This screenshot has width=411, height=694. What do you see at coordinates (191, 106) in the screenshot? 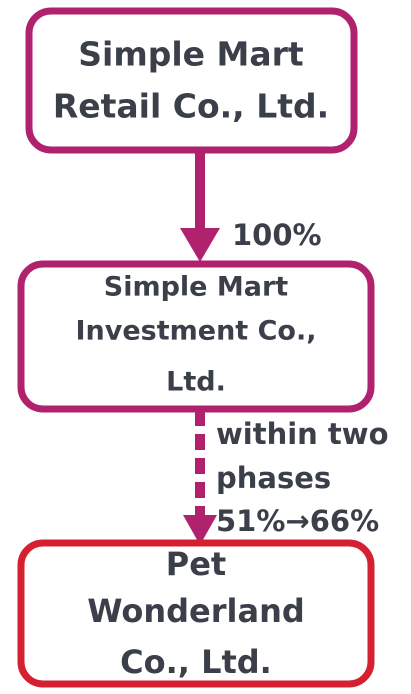
I see `node-label: Retail Co., Ltd.` at bounding box center [191, 106].